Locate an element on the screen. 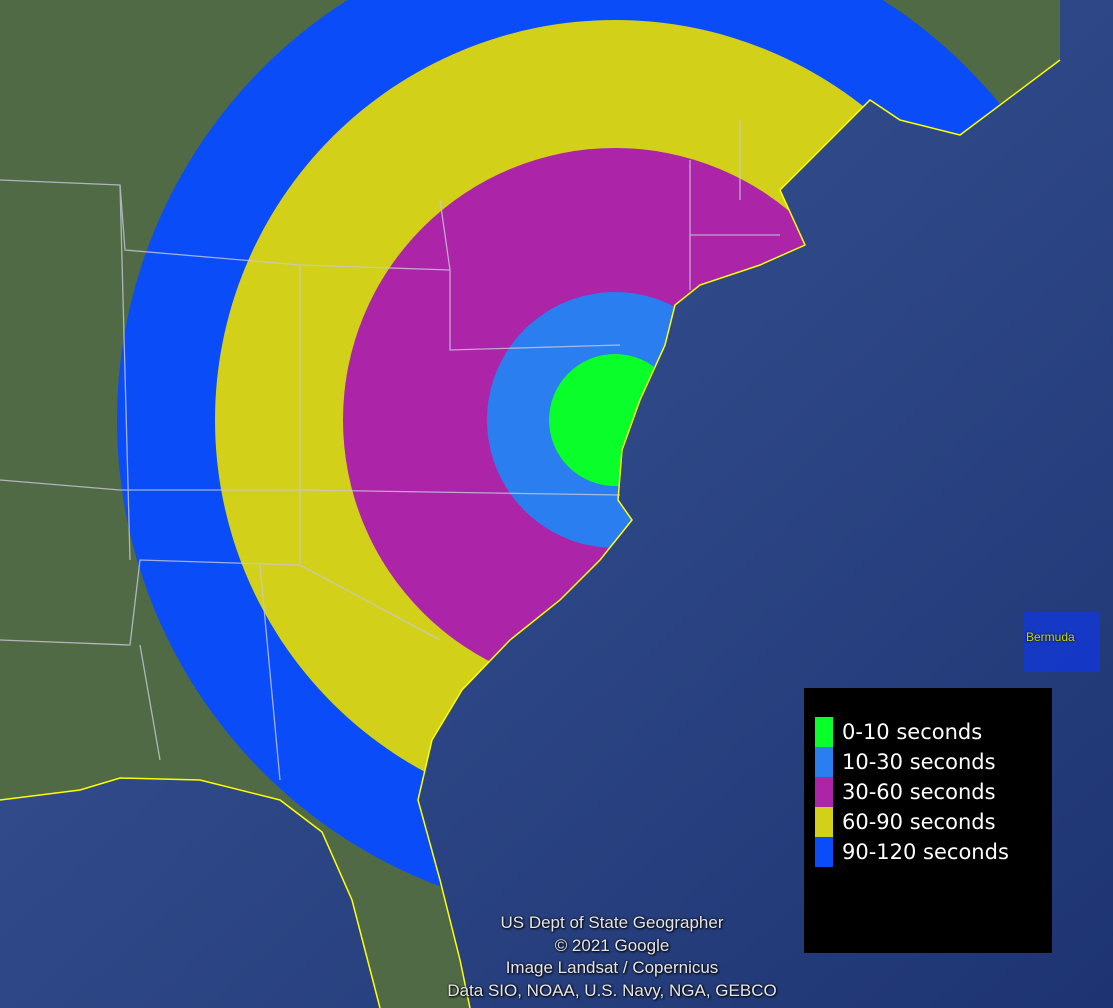 The image size is (1113, 1008). legend-label: 30-60 seconds is located at coordinates (919, 792).